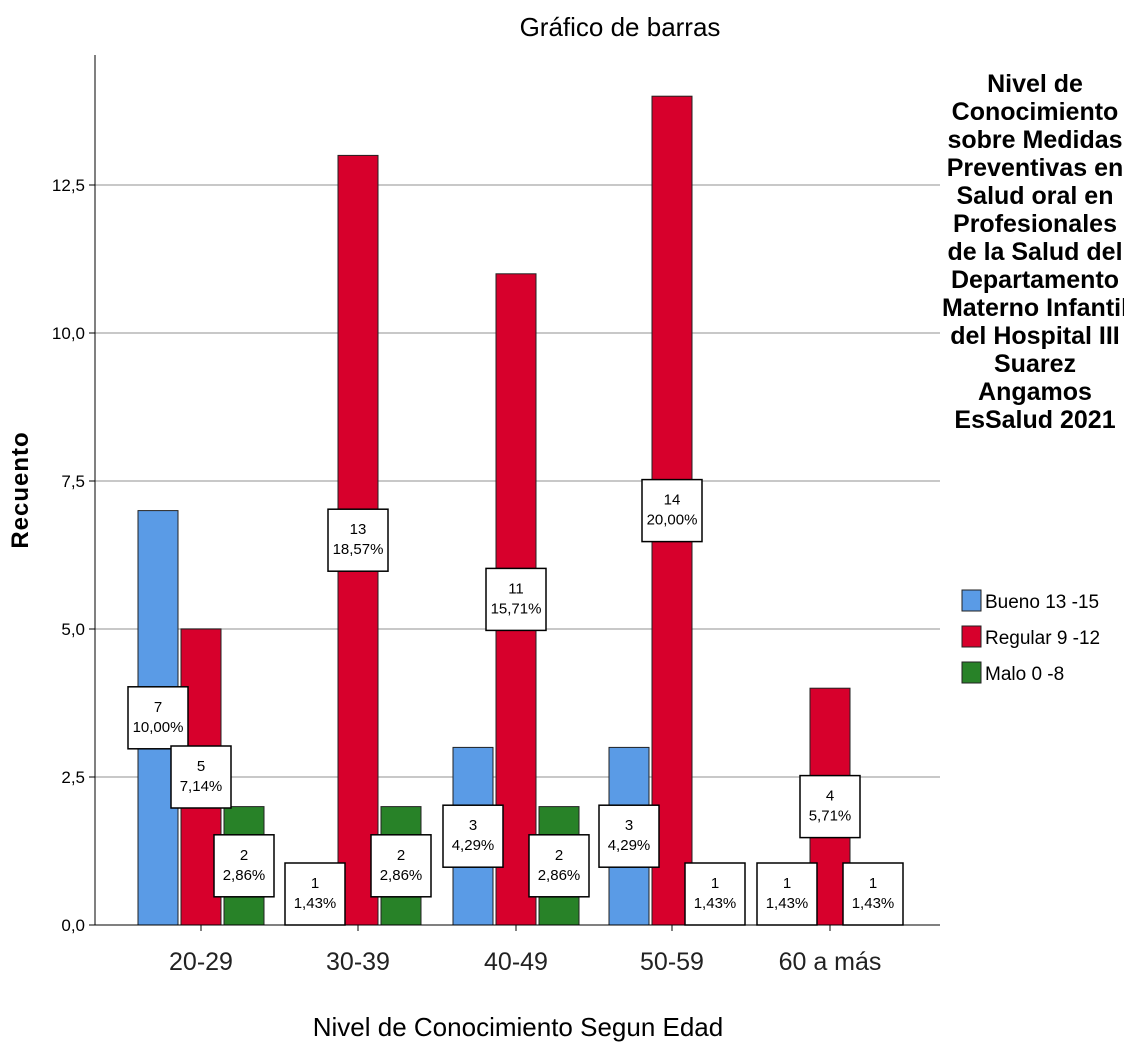 The image size is (1124, 1049). Describe the element at coordinates (672, 520) in the screenshot. I see `data-label-percent: 20,00%` at that location.